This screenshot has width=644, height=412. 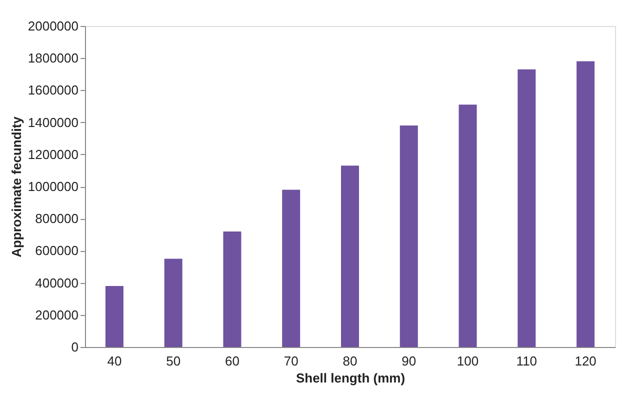 What do you see at coordinates (527, 361) in the screenshot?
I see `x-tick-label: 110` at bounding box center [527, 361].